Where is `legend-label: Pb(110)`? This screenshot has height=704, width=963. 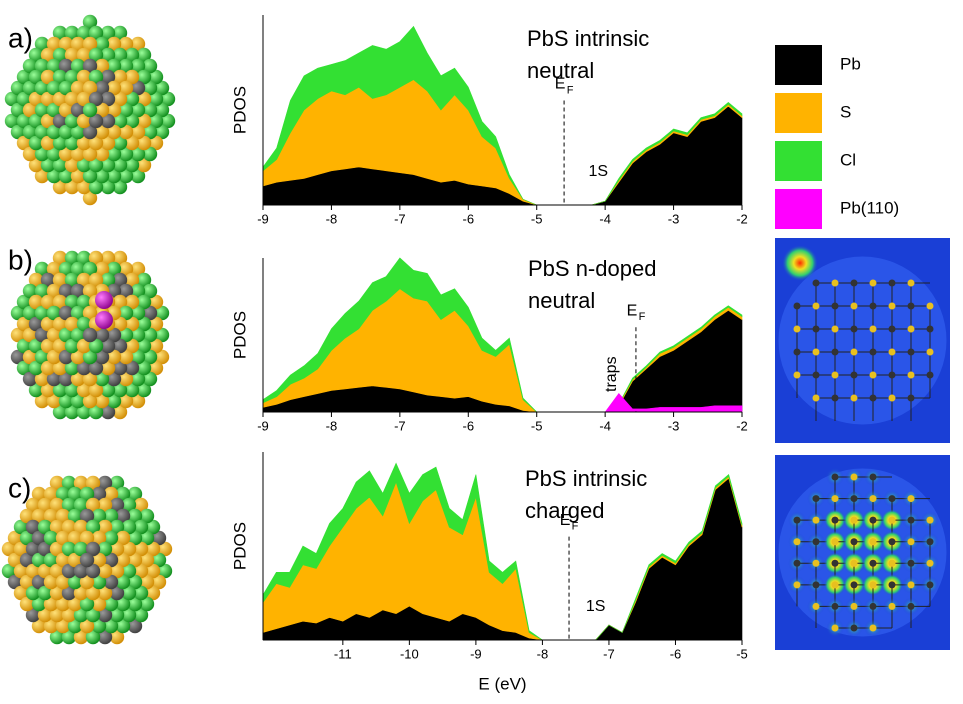
legend-label: Pb(110) is located at coordinates (869, 207).